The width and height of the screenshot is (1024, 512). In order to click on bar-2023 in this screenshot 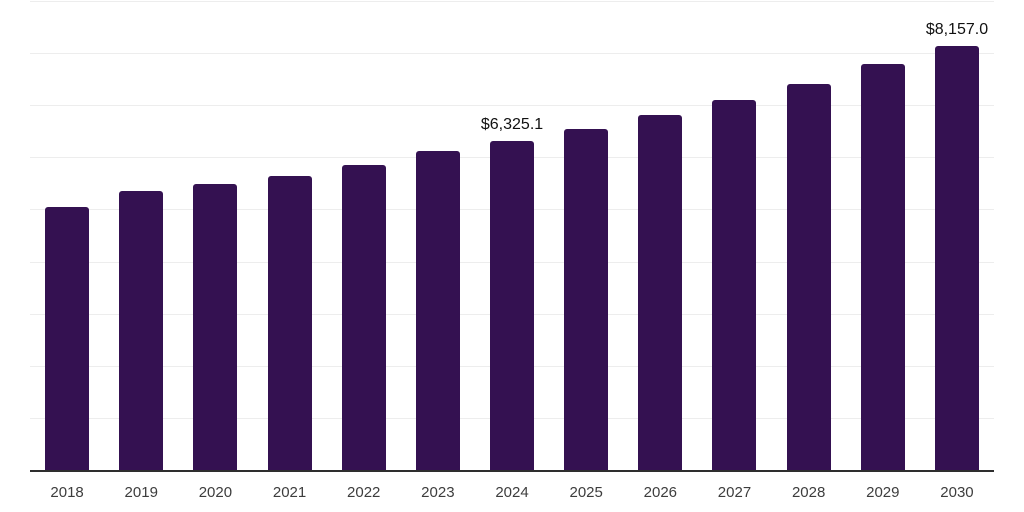, I will do `click(437, 311)`.